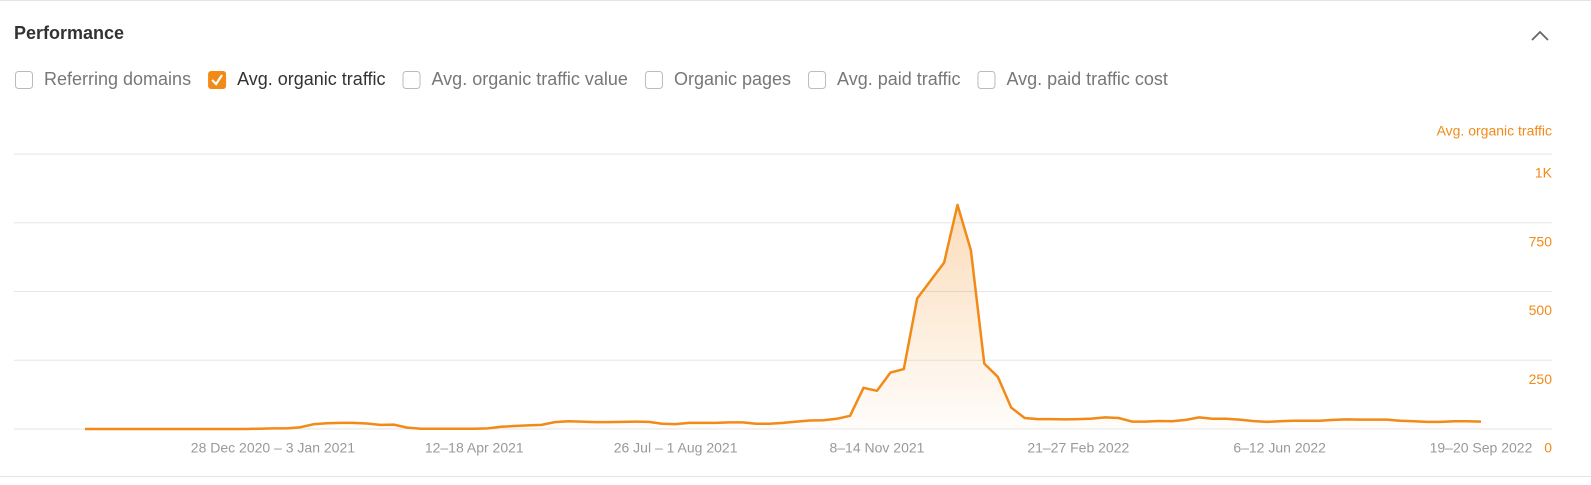 This screenshot has height=485, width=1591. I want to click on option-label: Organic pages, so click(732, 79).